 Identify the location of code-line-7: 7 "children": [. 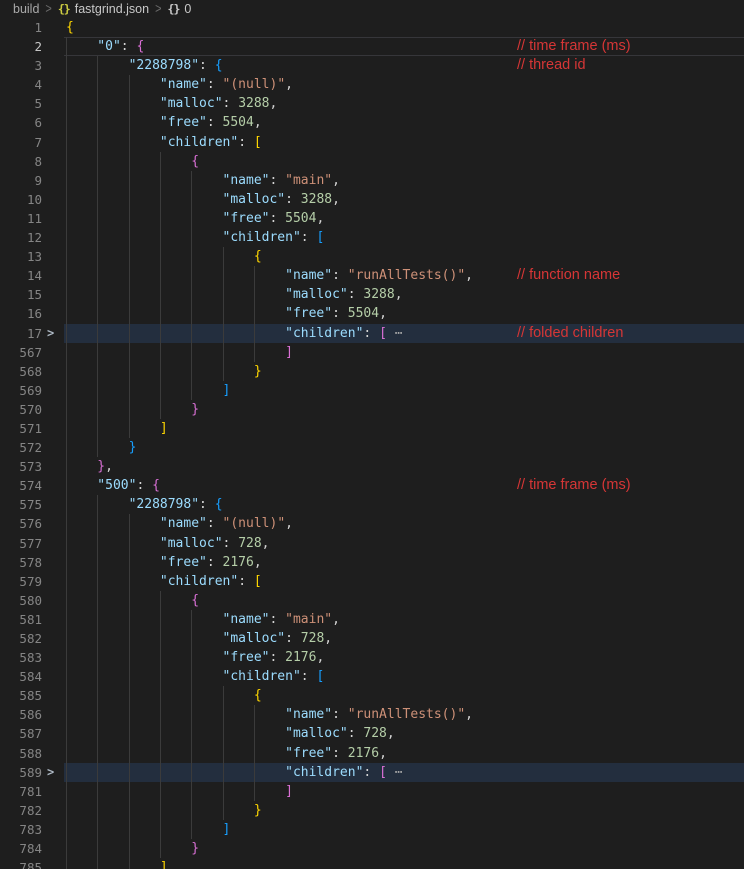
(372, 142).